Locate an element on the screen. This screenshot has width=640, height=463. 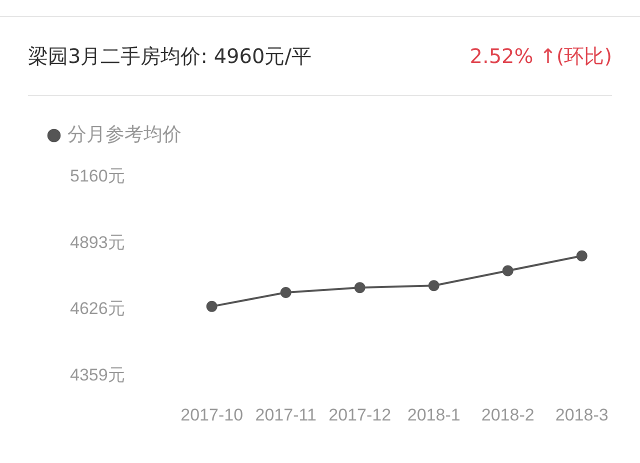
y-tick-label: 4626元 is located at coordinates (97, 308).